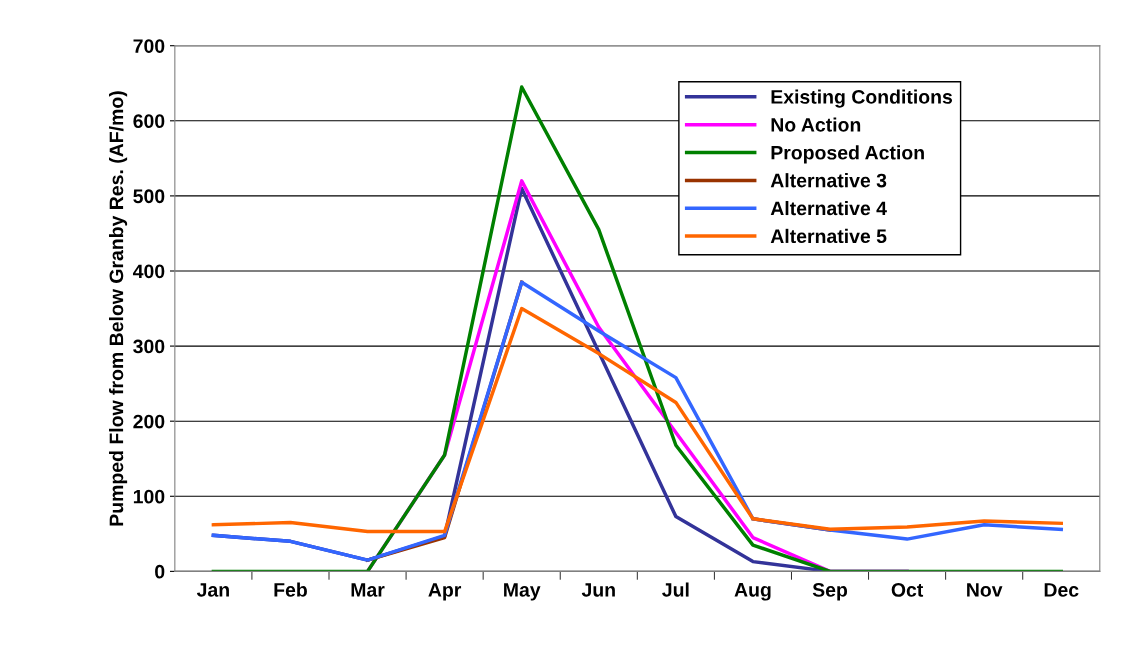 This screenshot has height=653, width=1128. What do you see at coordinates (212, 590) in the screenshot?
I see `x-tick-label: Jan` at bounding box center [212, 590].